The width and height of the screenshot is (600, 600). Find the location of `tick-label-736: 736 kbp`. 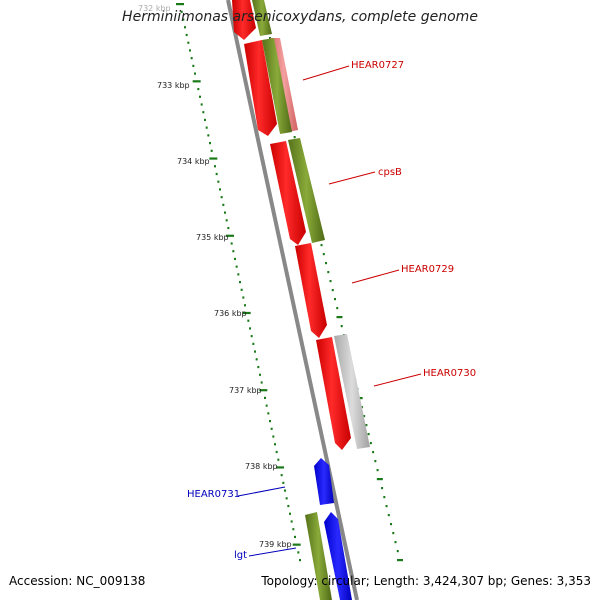

tick-label-736: 736 kbp is located at coordinates (230, 313).